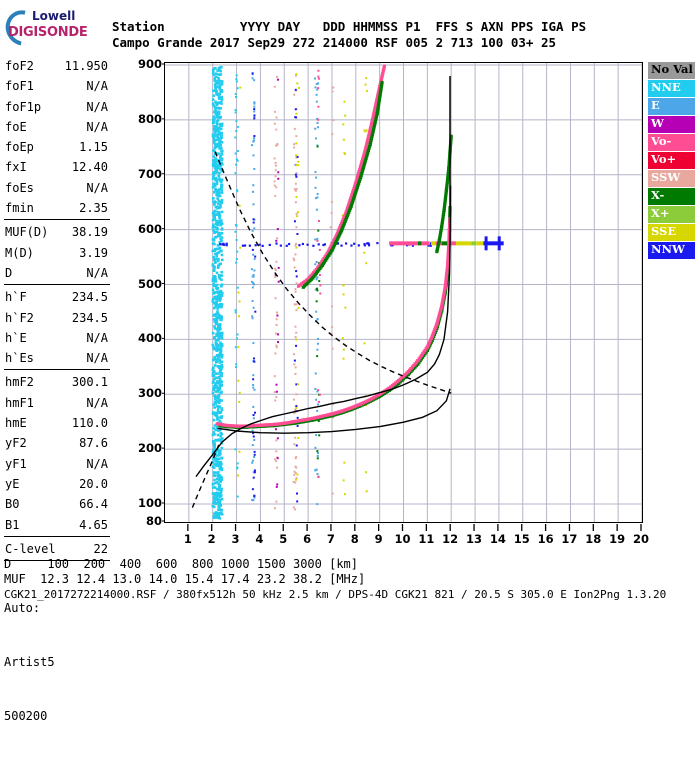 This screenshot has height=761, width=700. Describe the element at coordinates (19, 317) in the screenshot. I see `param-key: h`F2` at that location.